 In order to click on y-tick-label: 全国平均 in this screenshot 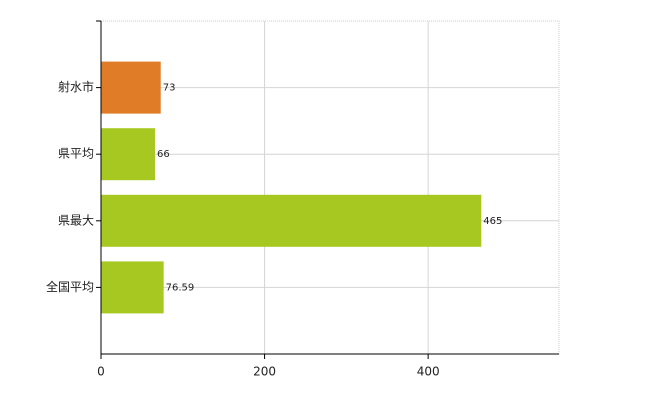, I will do `click(70, 286)`.